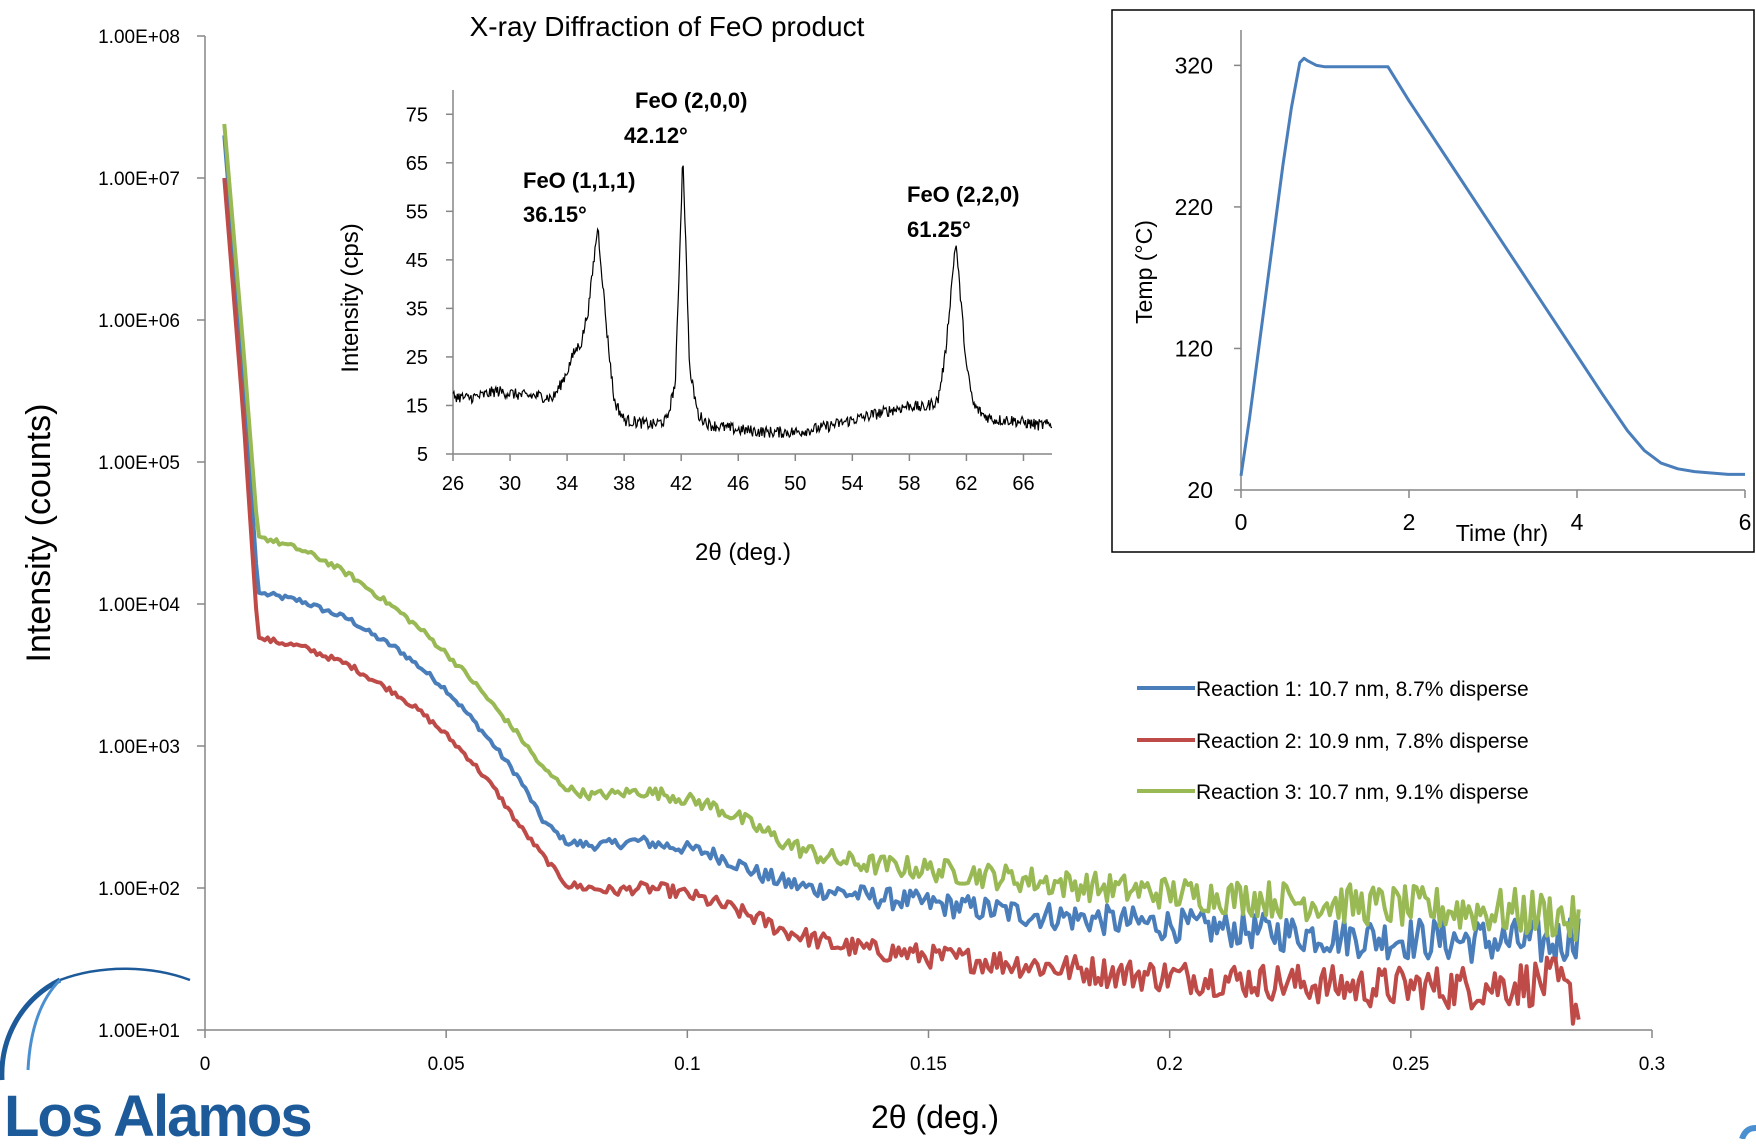 Image resolution: width=1756 pixels, height=1144 pixels. What do you see at coordinates (939, 229) in the screenshot?
I see `xrd-annotation-220-value: 61.25°` at bounding box center [939, 229].